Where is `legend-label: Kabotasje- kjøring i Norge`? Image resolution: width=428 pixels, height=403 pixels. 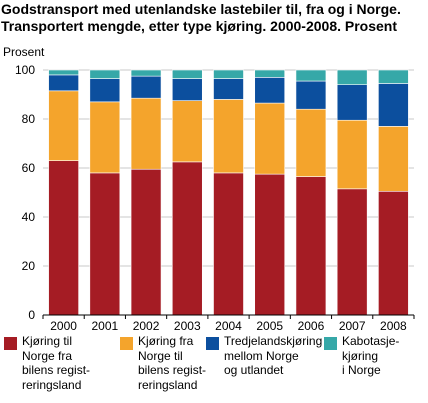 legend-label: Kabotasje- kjøring i Norge is located at coordinates (371, 355).